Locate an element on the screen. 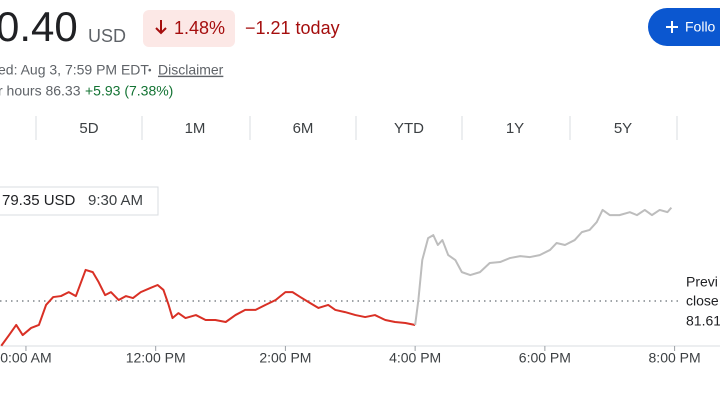 Image resolution: width=720 pixels, height=405 pixels. x-tick-label: 2:00 PM is located at coordinates (285, 358).